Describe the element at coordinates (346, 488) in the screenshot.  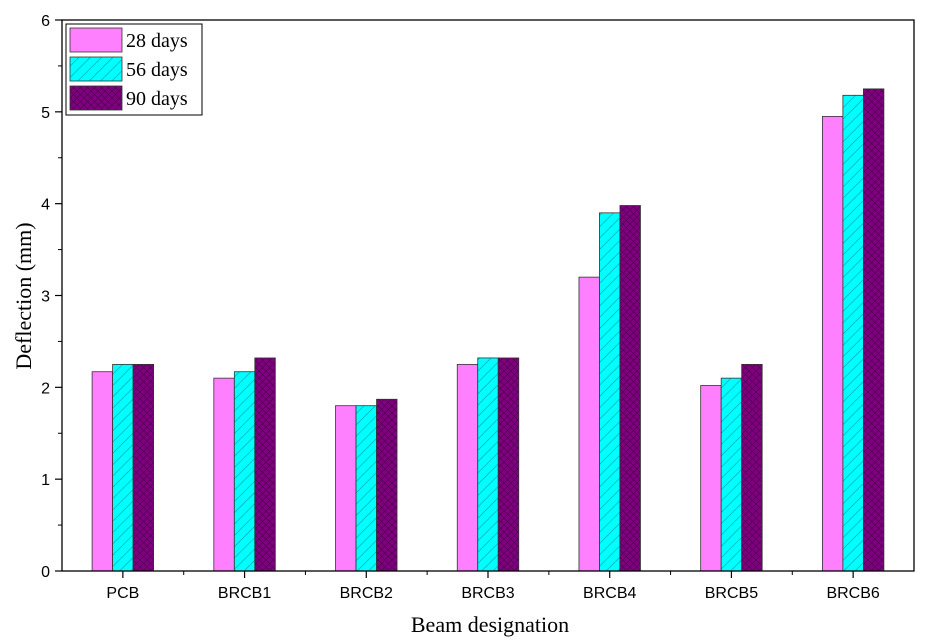
I see `bar-BRCB2-28-days` at that location.